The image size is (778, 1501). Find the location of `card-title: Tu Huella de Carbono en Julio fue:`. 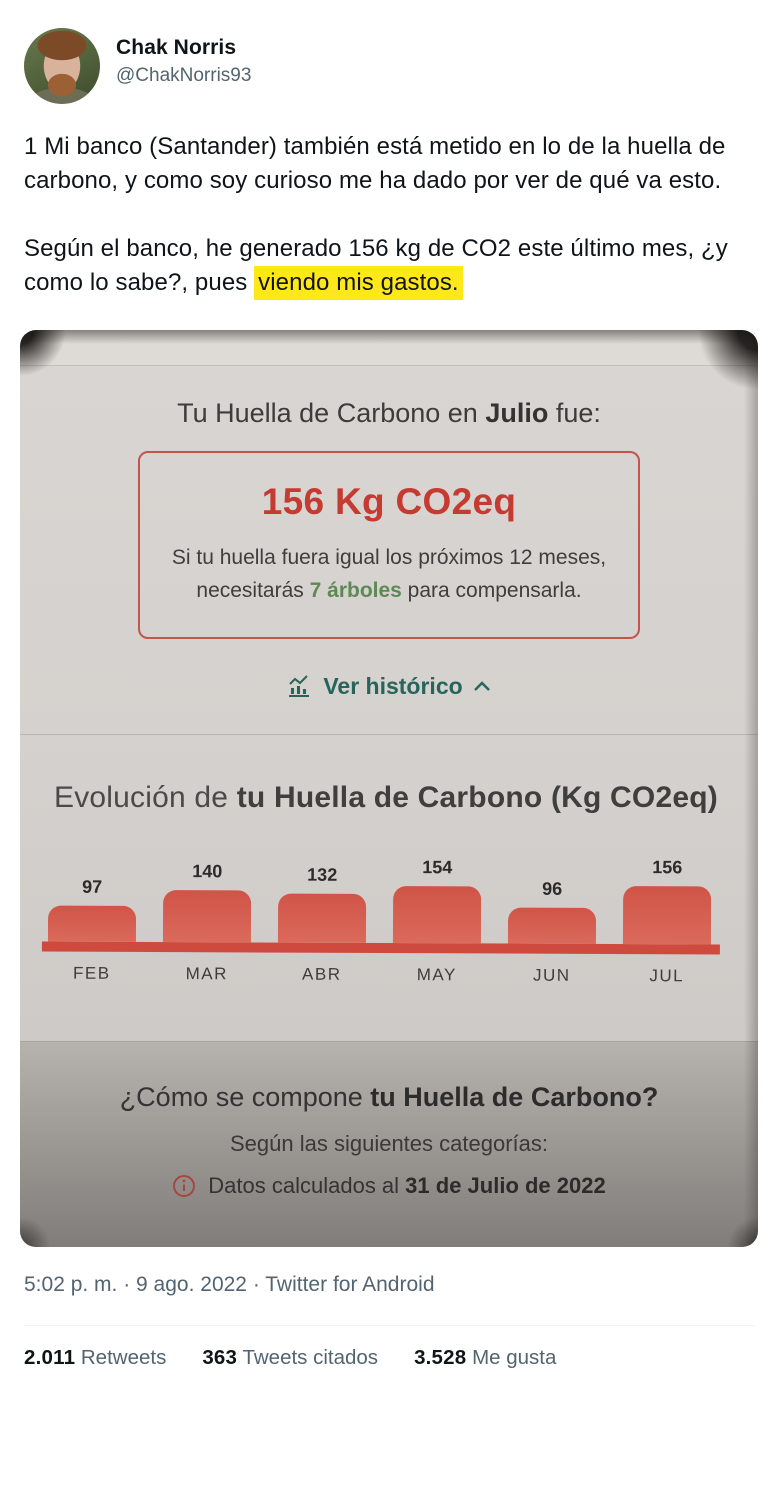

card-title: Tu Huella de Carbono en Julio fue: is located at coordinates (389, 413).